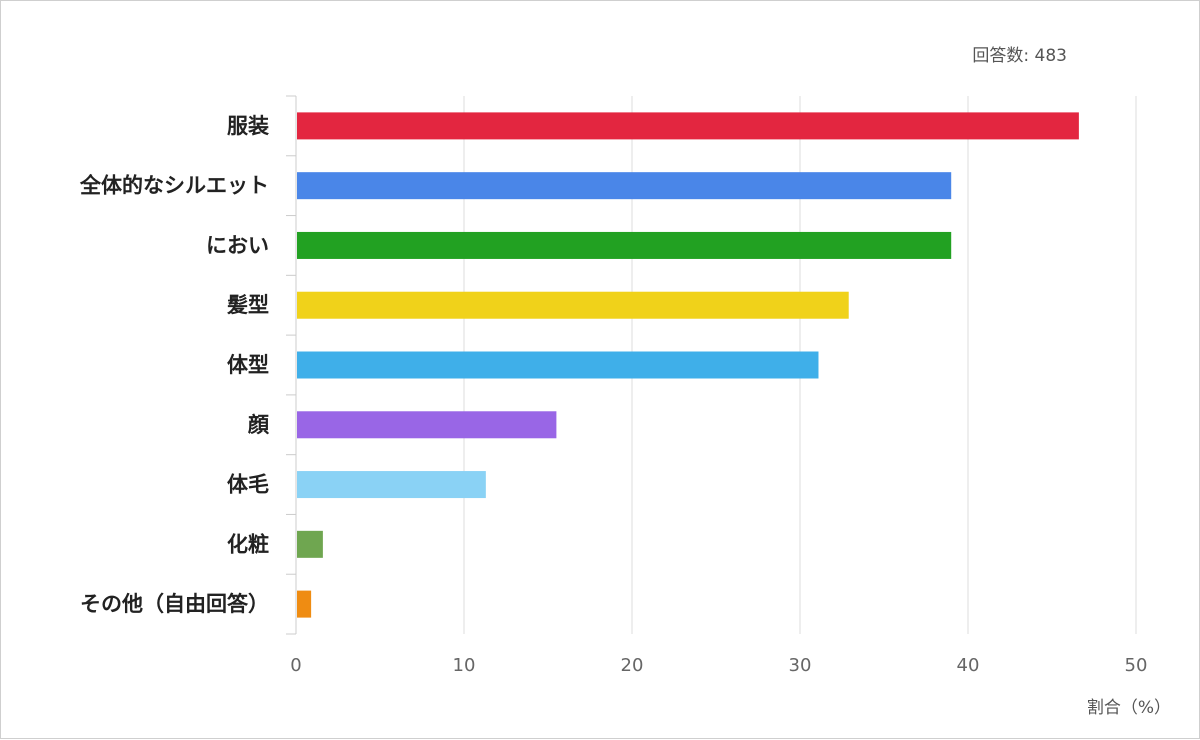 Image resolution: width=1200 pixels, height=740 pixels. I want to click on x-tick-label: 0, so click(295, 665).